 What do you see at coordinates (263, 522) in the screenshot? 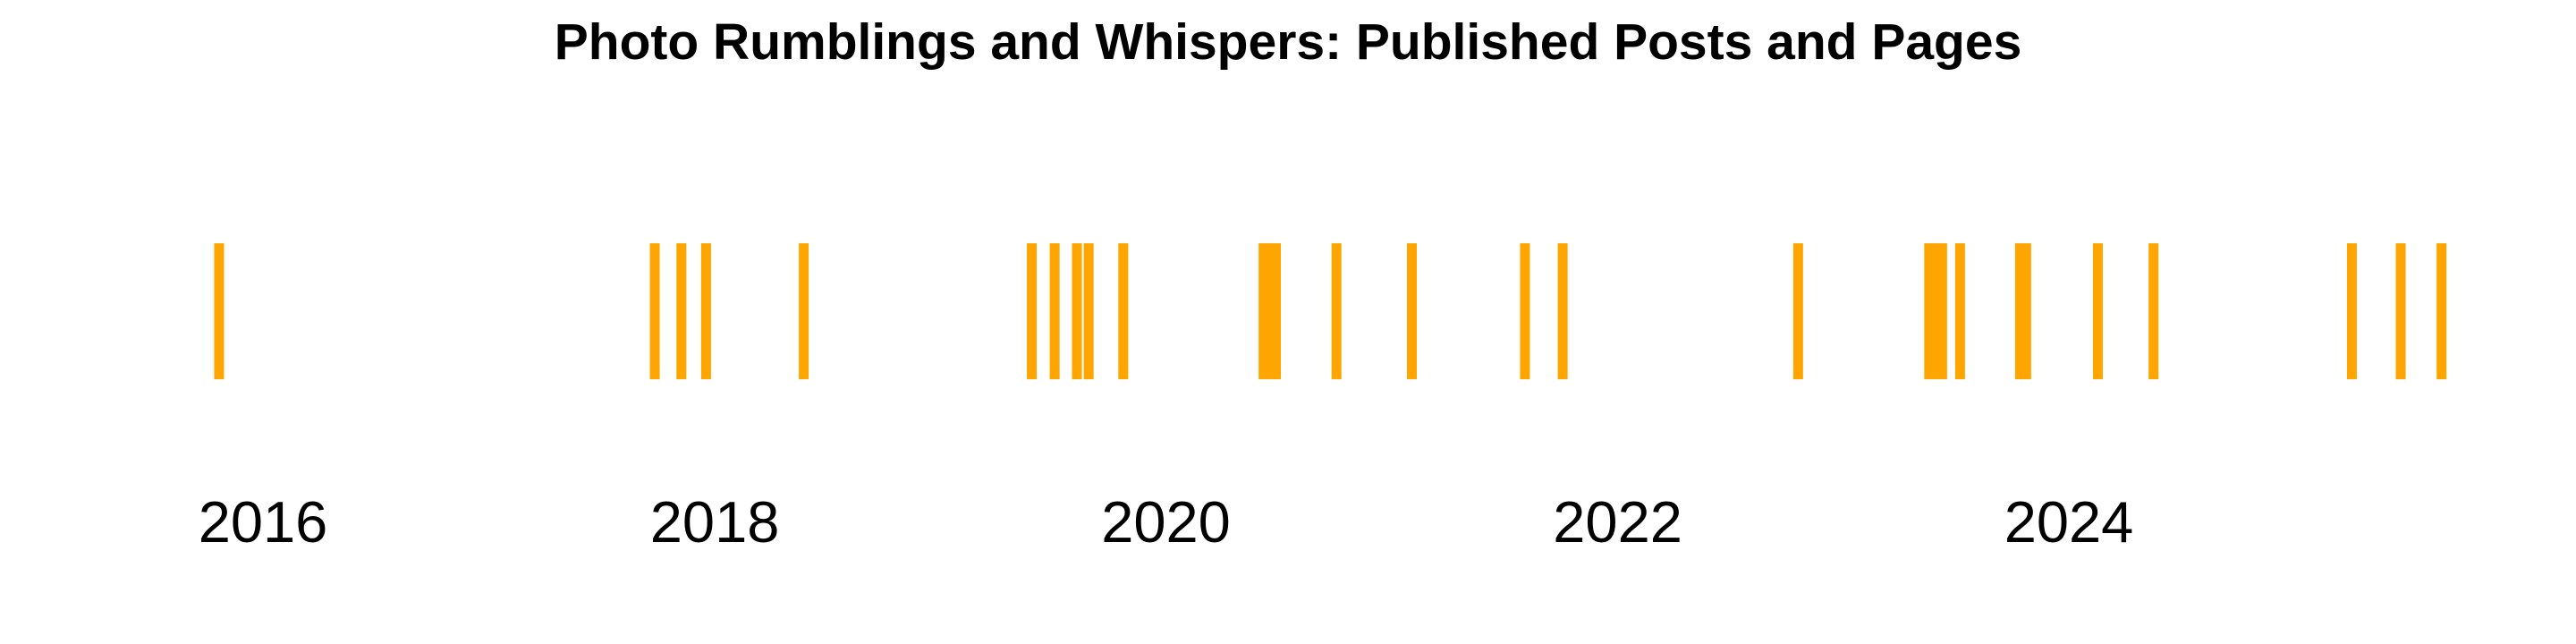
I see `x-tick-label: 2016` at bounding box center [263, 522].